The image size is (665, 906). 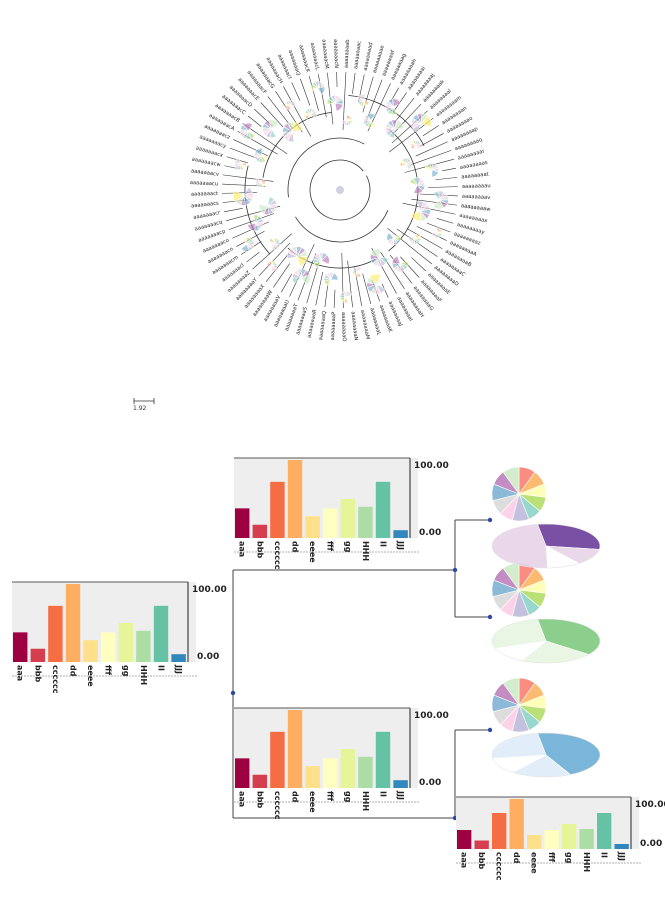 What do you see at coordinates (330, 773) in the screenshot?
I see `bar-fff` at bounding box center [330, 773].